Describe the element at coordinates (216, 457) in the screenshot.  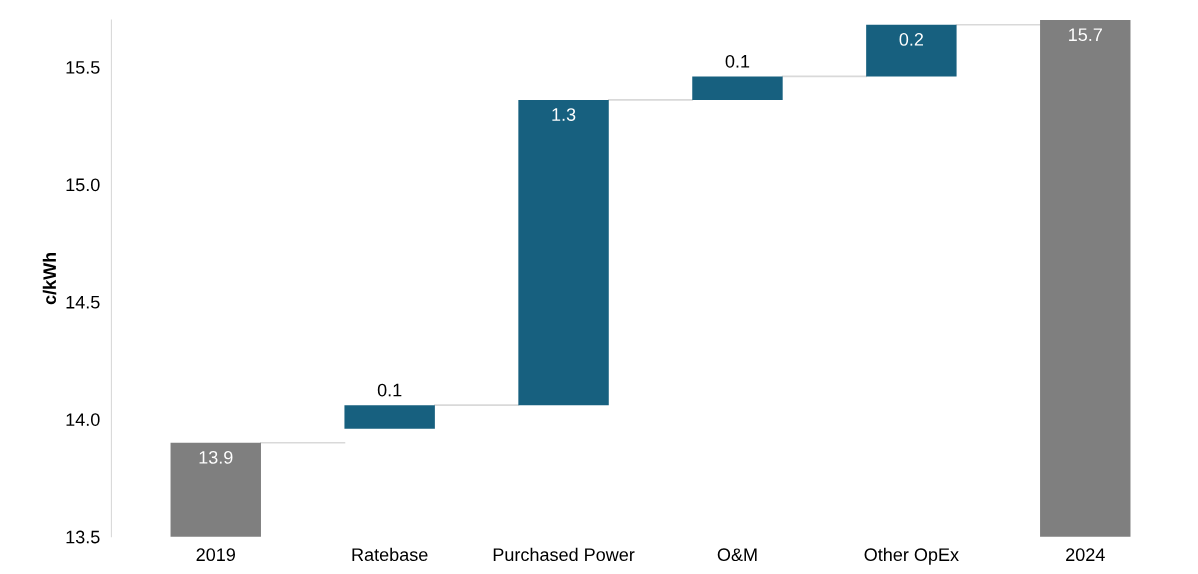
I see `data-label: 13.9` at that location.